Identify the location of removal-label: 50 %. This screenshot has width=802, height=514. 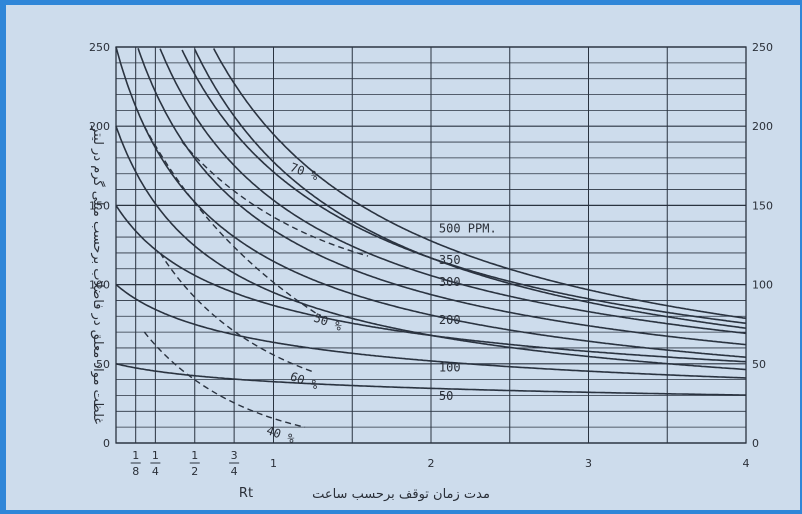
(328, 322).